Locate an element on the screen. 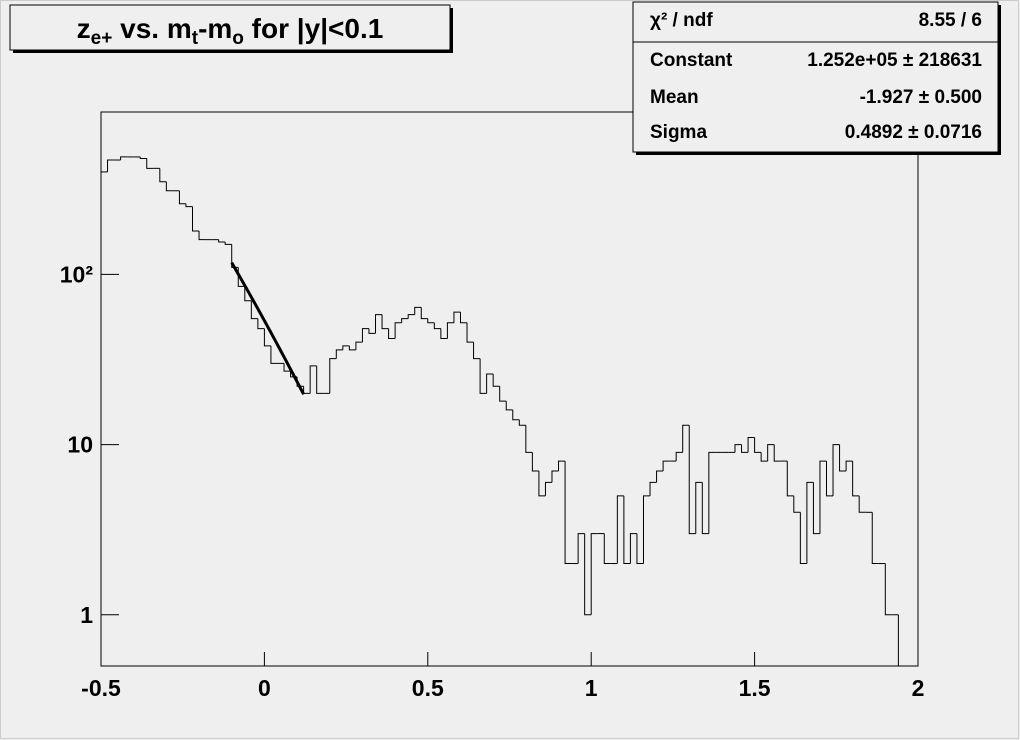  x-tick-label: 2 is located at coordinates (918, 688).